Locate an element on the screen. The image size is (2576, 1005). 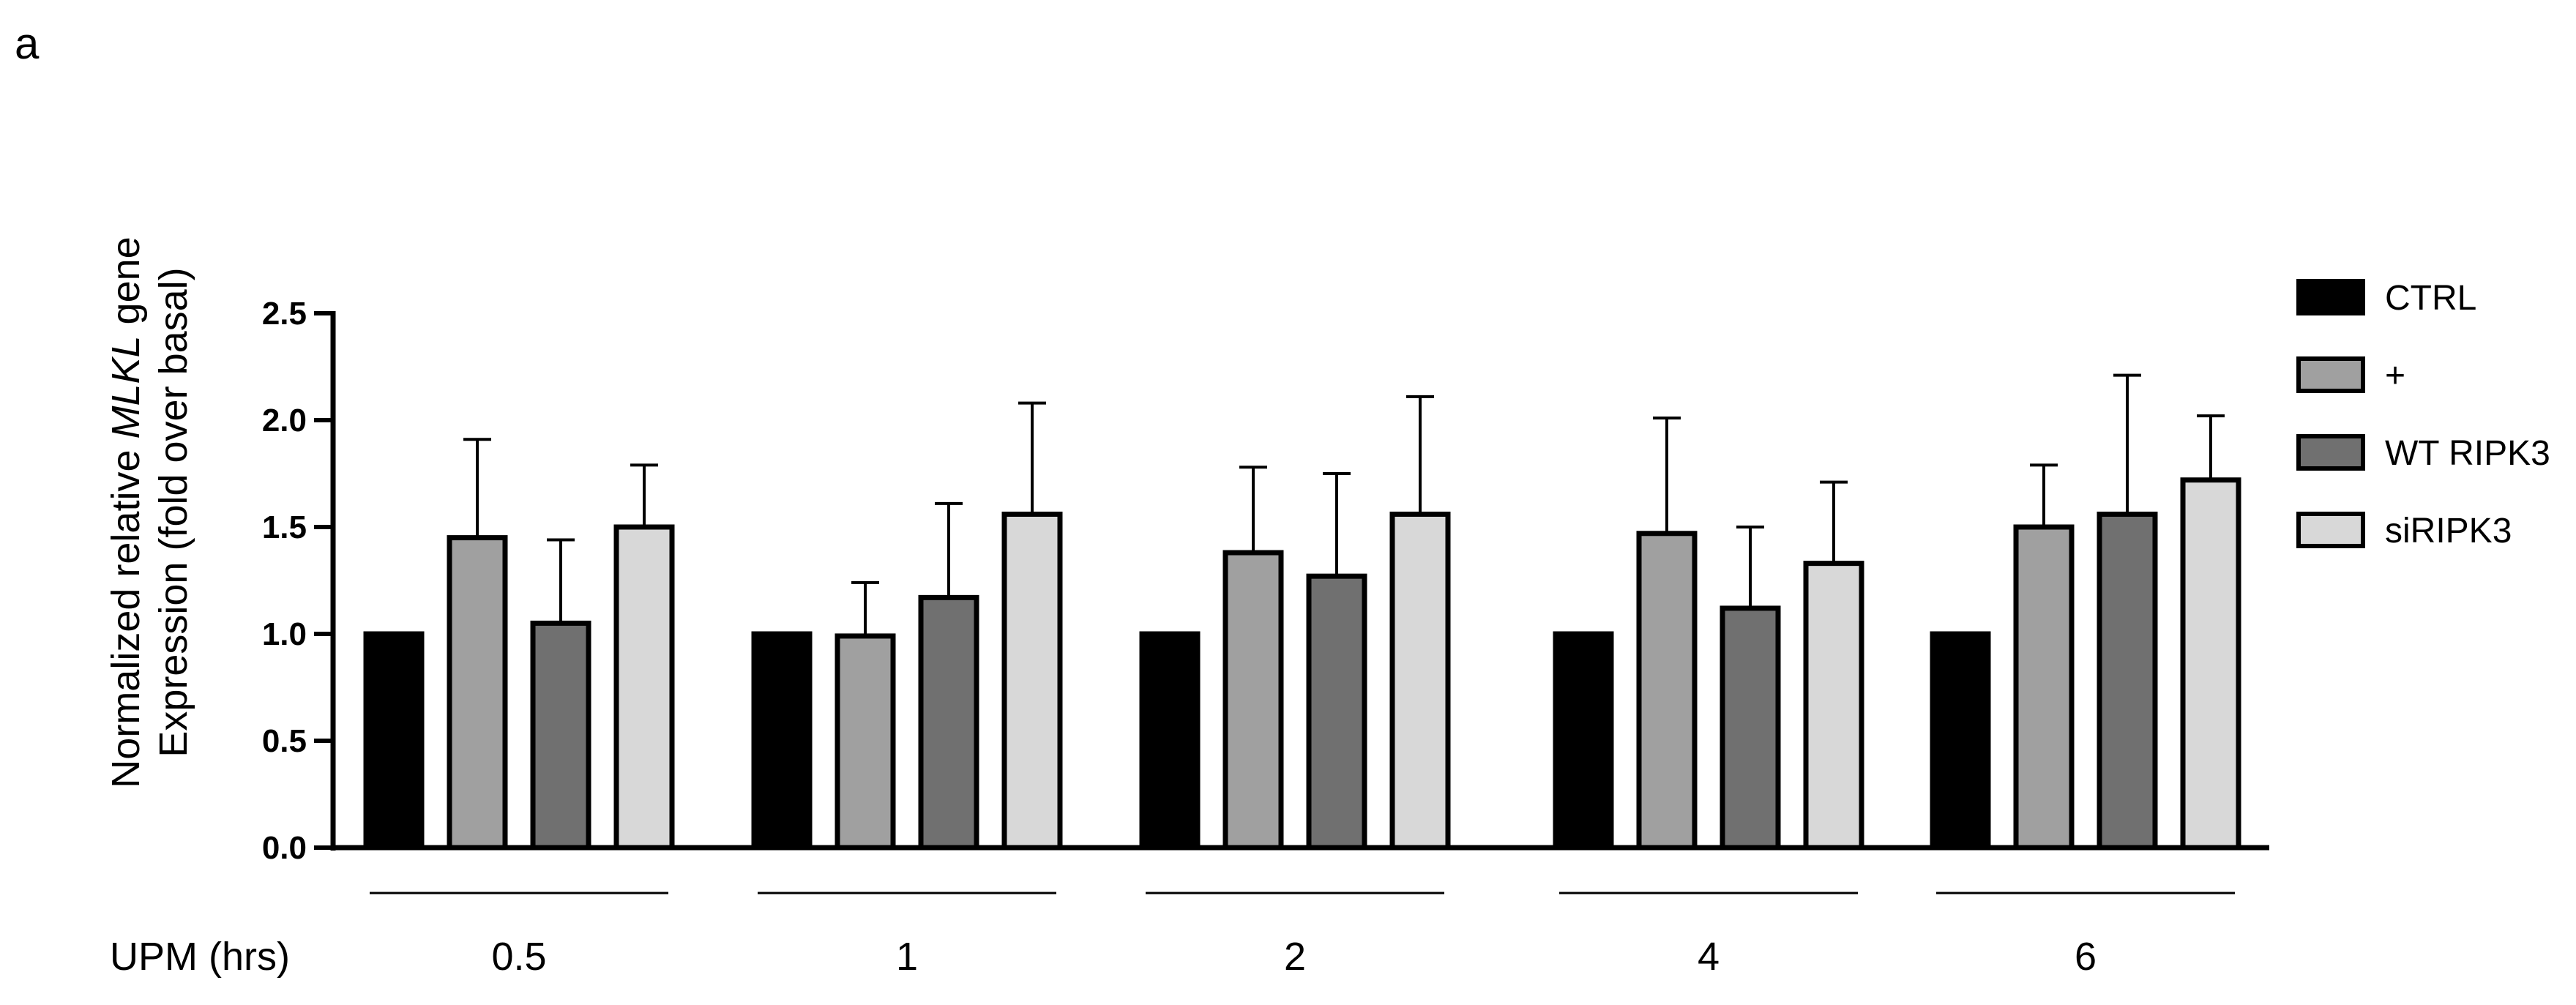
y-tick-label: 2.5 is located at coordinates (284, 314).